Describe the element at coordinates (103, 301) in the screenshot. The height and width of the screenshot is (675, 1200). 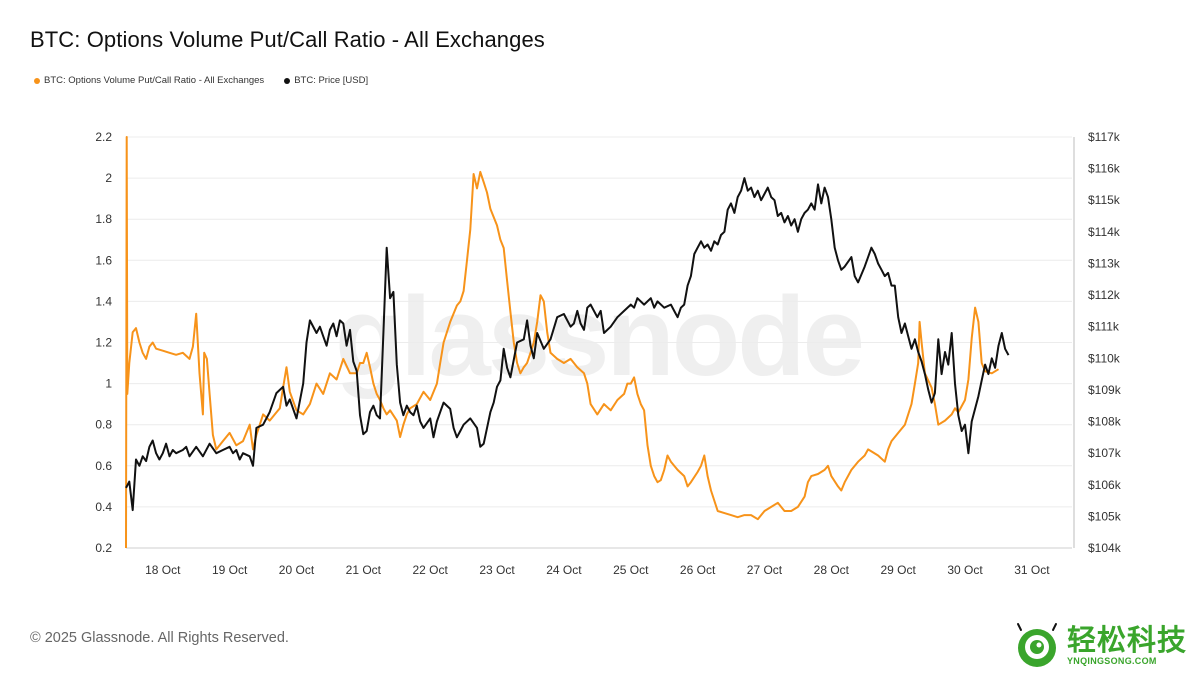
I see `y-left-tick-label: 1.4` at that location.